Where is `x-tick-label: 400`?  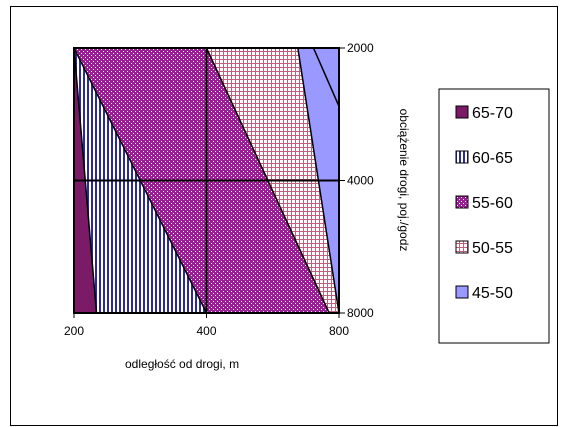
x-tick-label: 400 is located at coordinates (206, 331).